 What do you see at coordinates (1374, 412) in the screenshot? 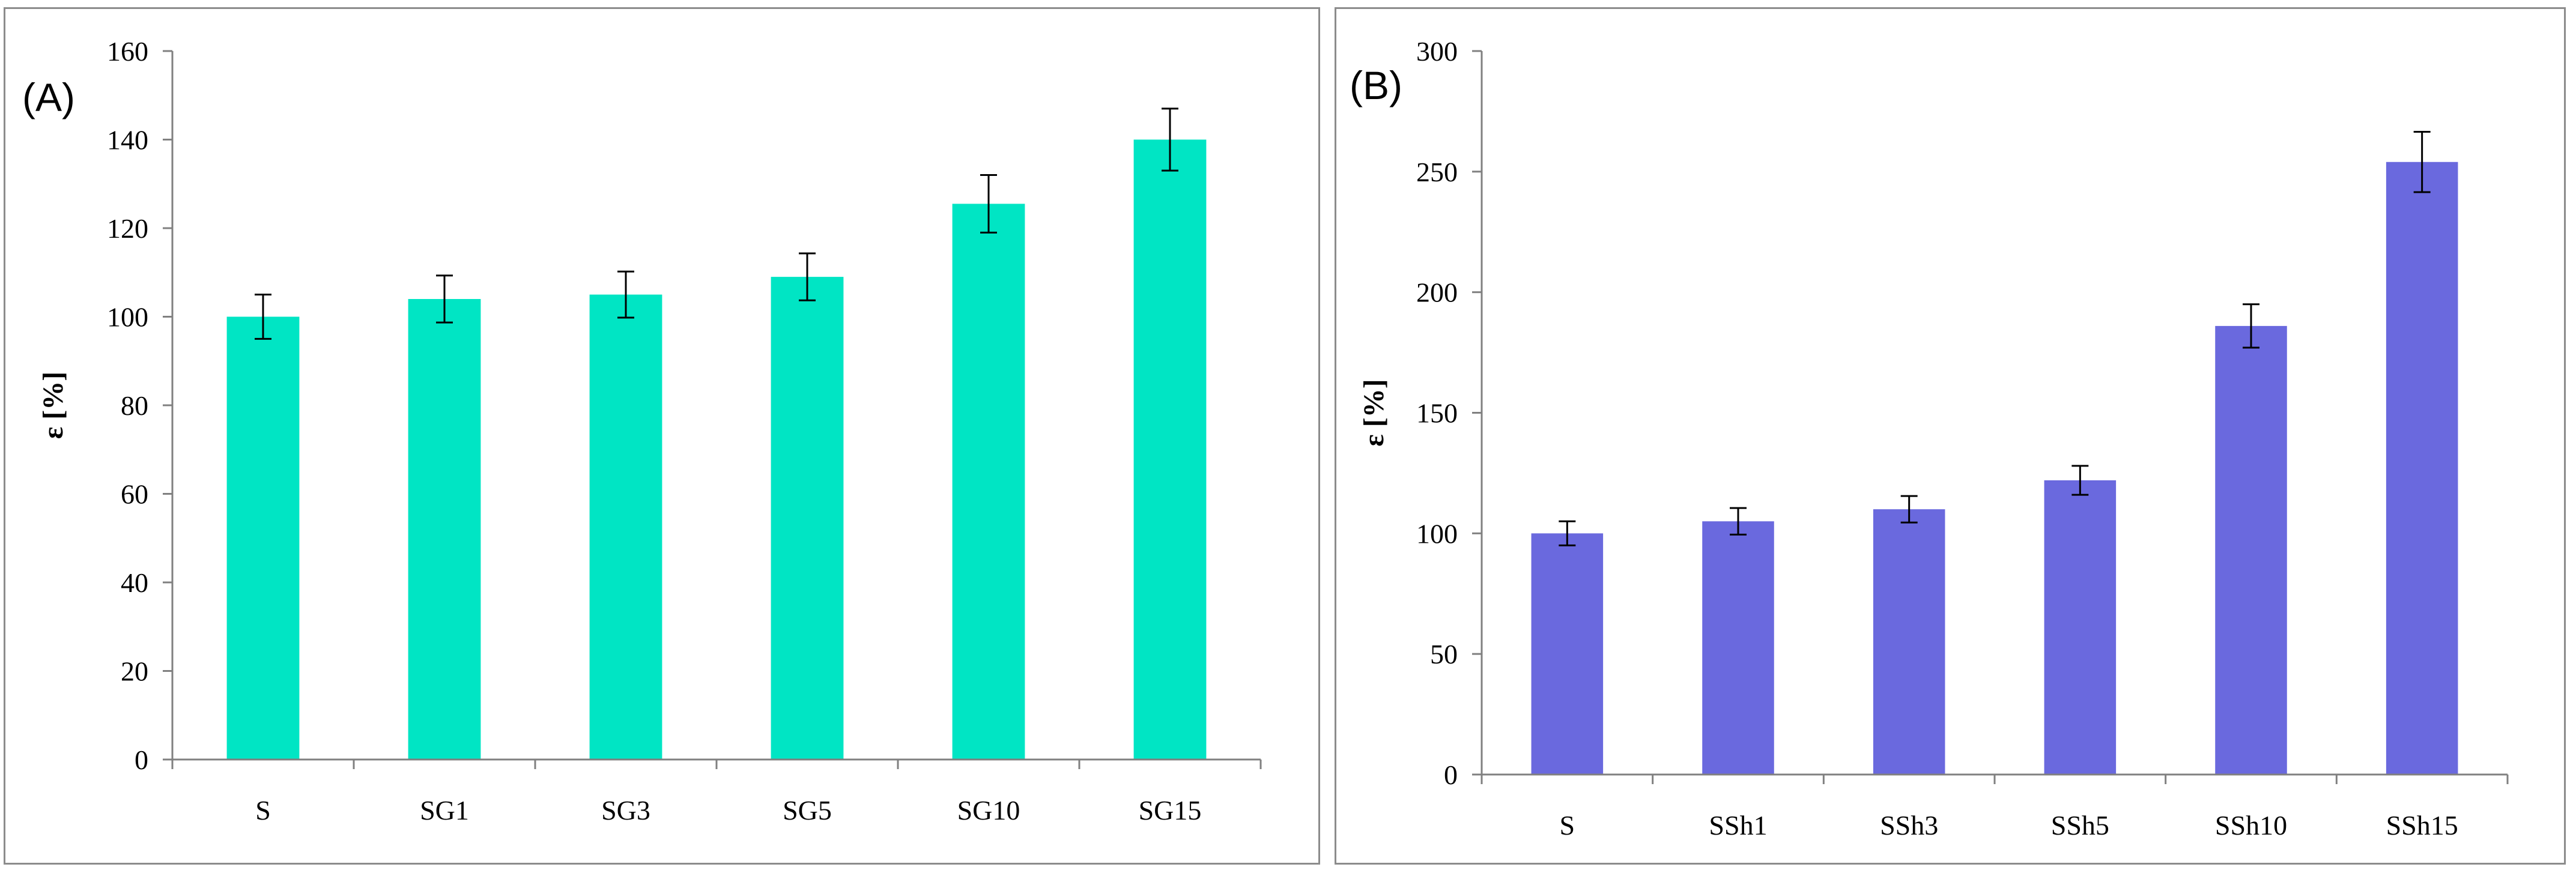
I see `chart-b-ylabel: ε [%]` at bounding box center [1374, 412].